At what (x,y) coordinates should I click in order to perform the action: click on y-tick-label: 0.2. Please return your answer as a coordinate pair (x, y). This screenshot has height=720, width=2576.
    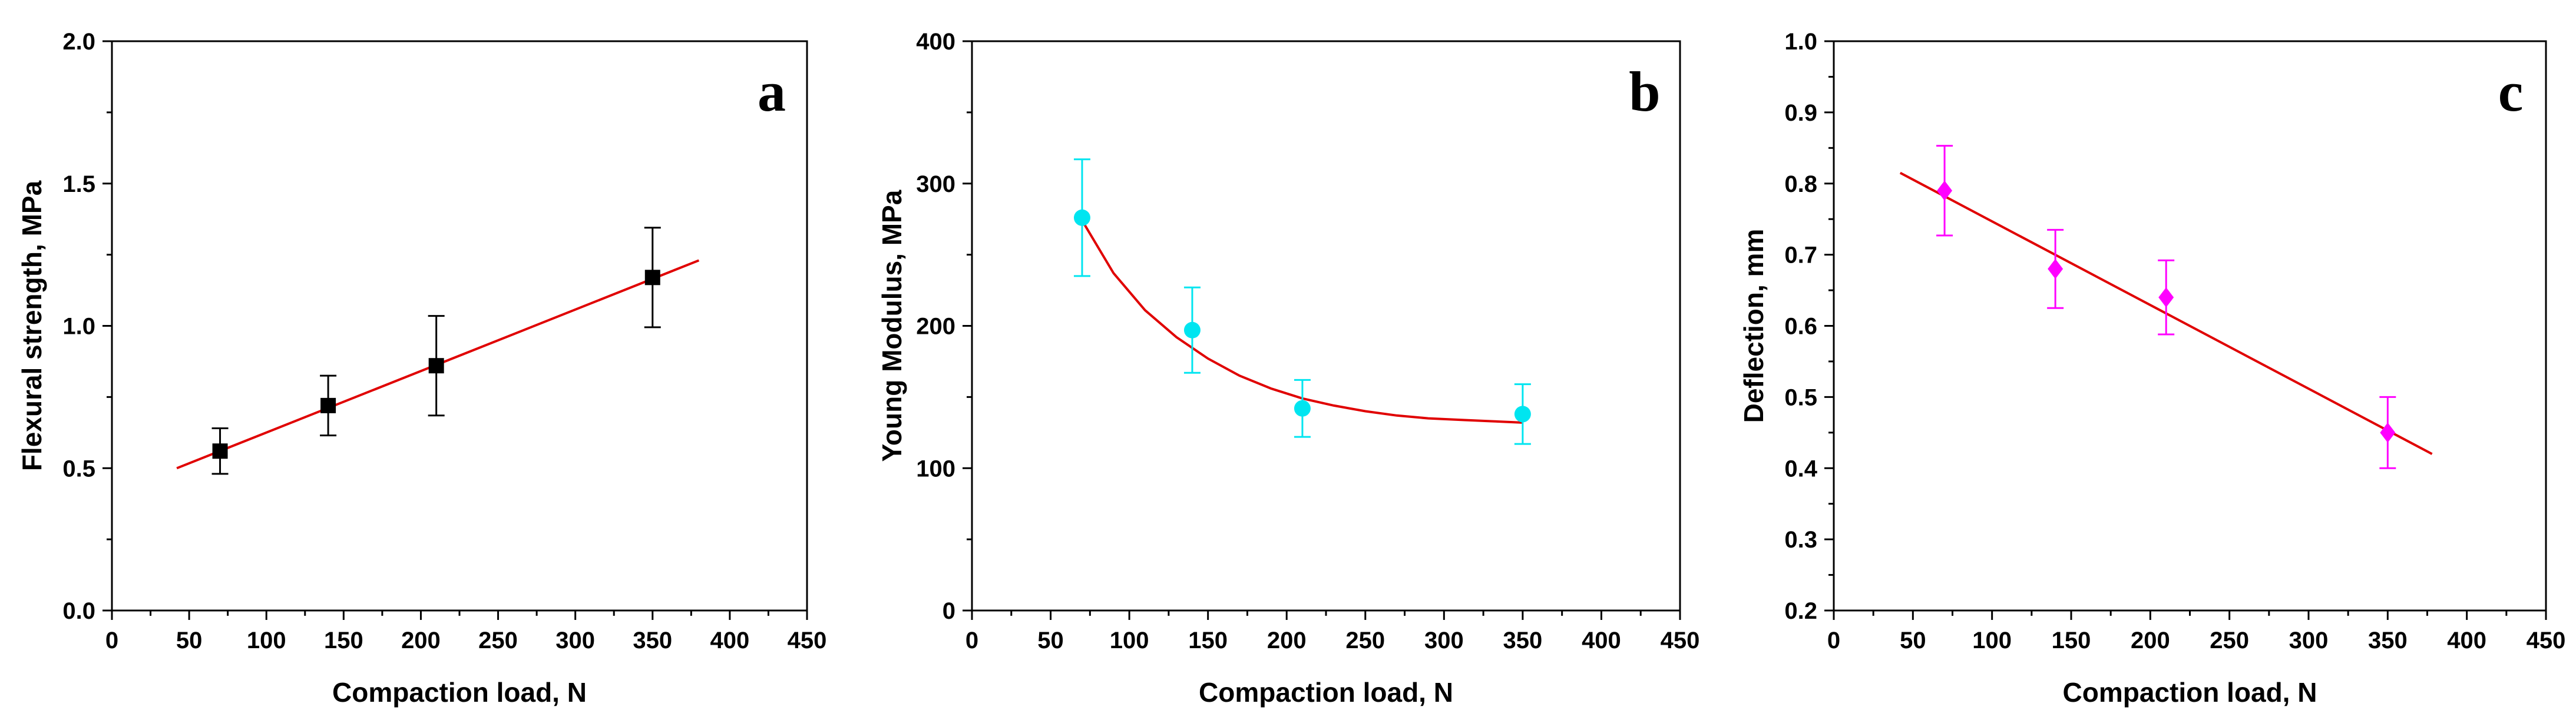
    Looking at the image, I should click on (1800, 611).